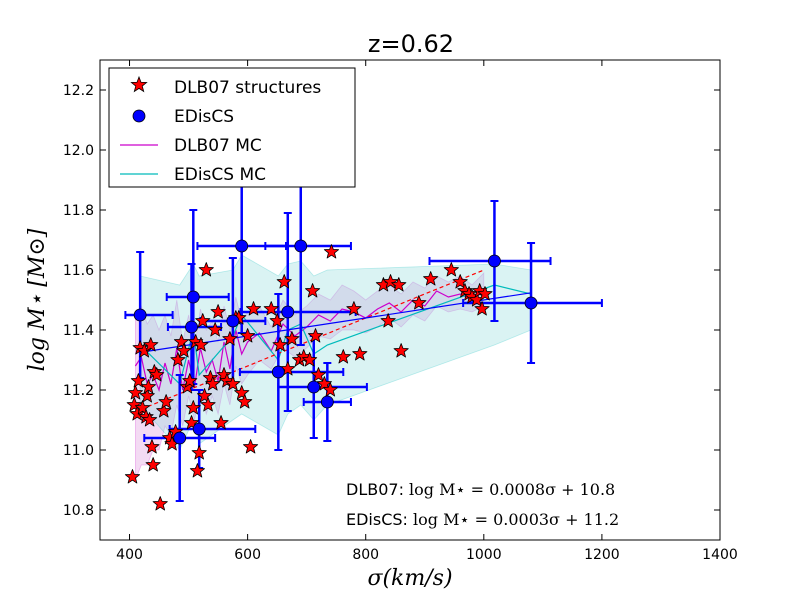 The image size is (800, 600). Describe the element at coordinates (78, 91) in the screenshot. I see `y-tick-label-7: 12.2` at that location.